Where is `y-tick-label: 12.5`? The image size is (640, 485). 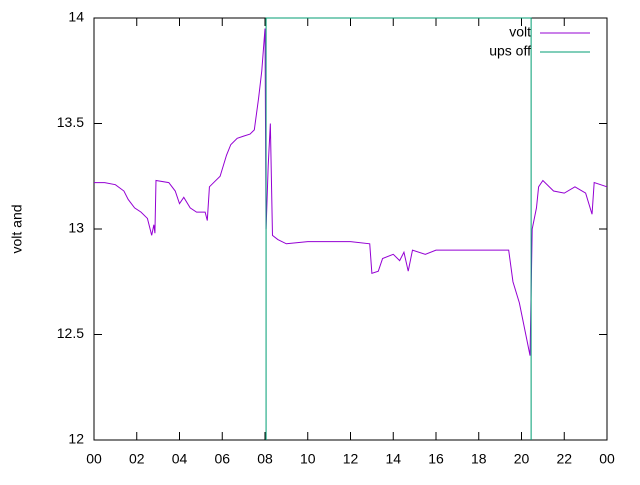 y-tick-label: 12.5 is located at coordinates (70, 333).